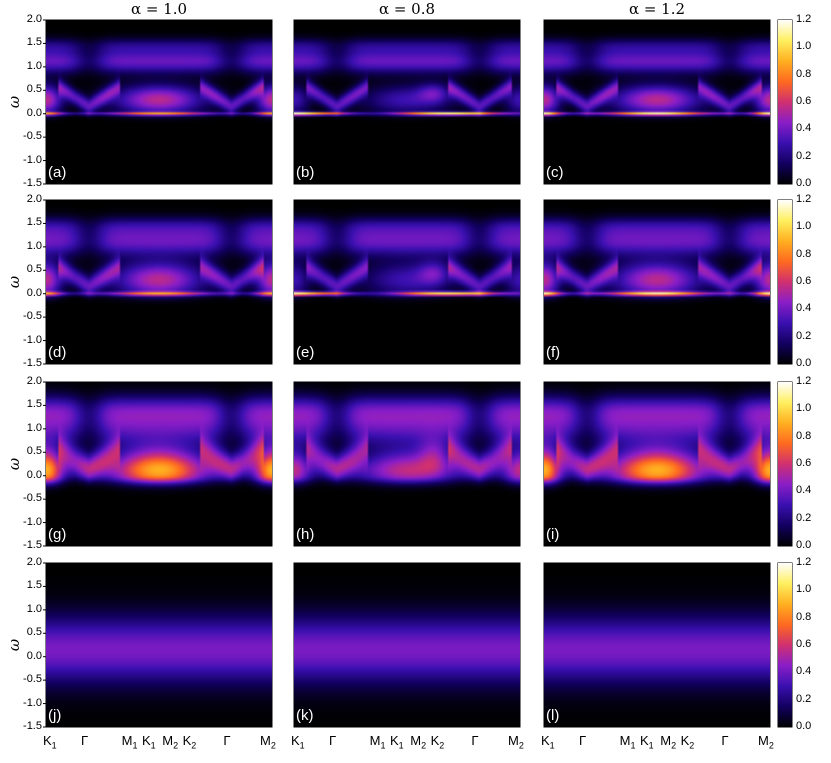 The width and height of the screenshot is (831, 763). Describe the element at coordinates (305, 352) in the screenshot. I see `panel-label: (e)` at that location.